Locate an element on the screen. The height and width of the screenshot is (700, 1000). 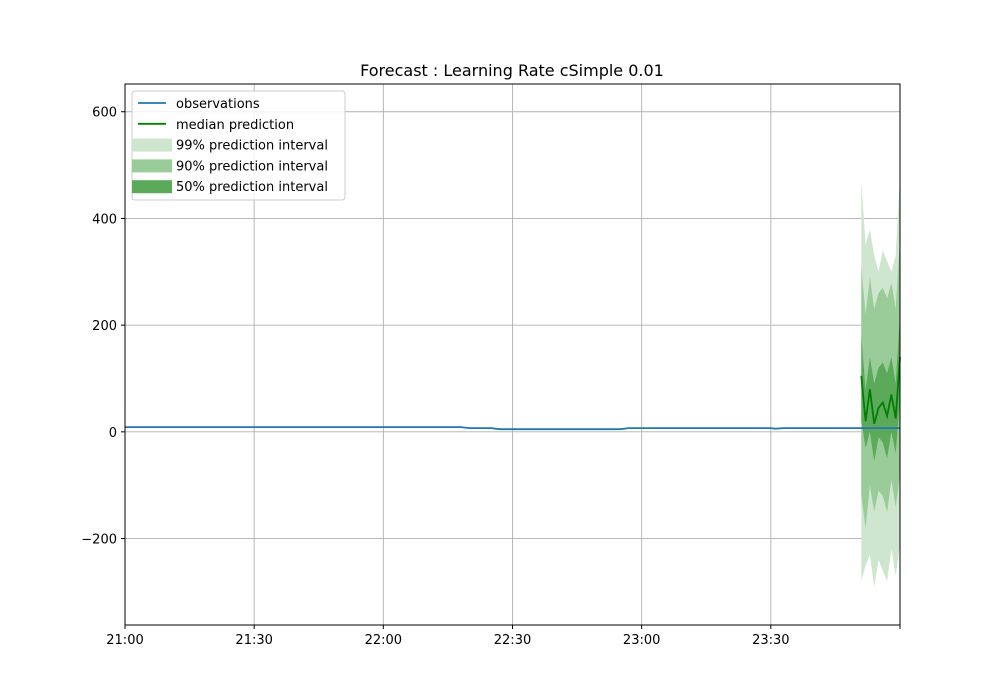
x-tick-label: 23:00 is located at coordinates (641, 640).